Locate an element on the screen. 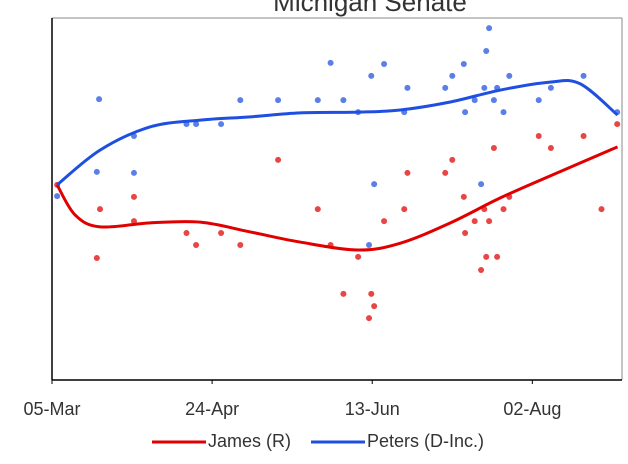 The height and width of the screenshot is (464, 628). x-tick-label: 05-Mar is located at coordinates (51, 409).